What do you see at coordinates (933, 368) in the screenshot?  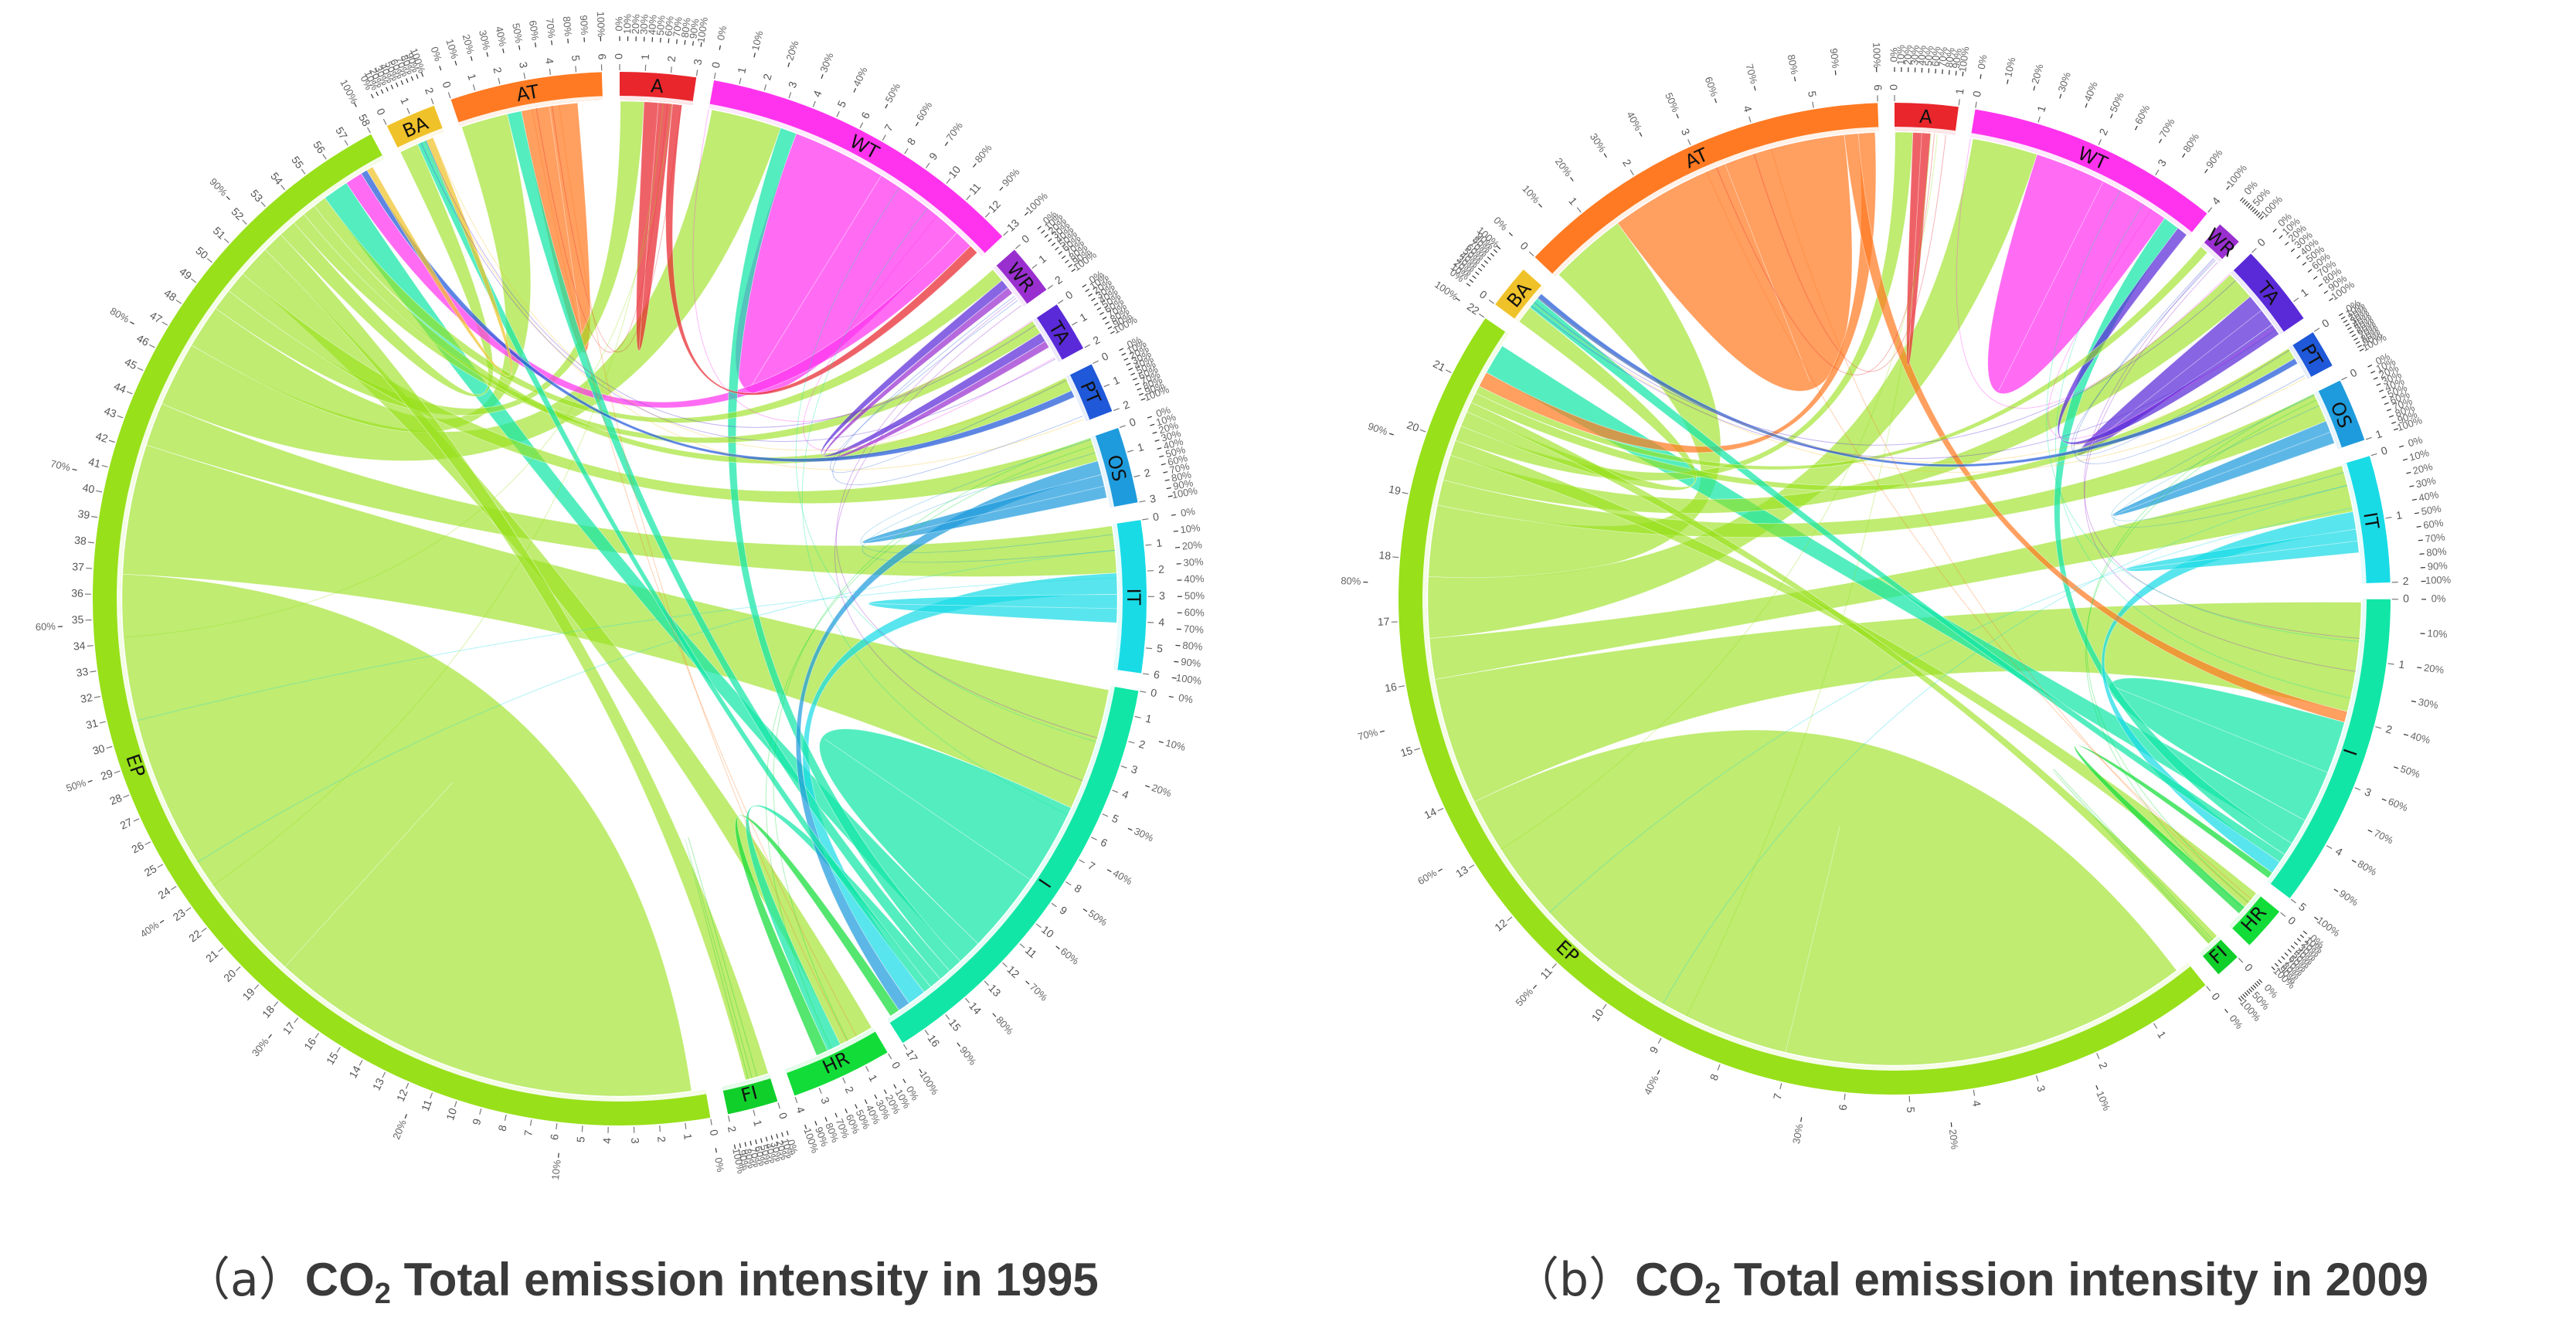 I see `y1995-ribbon-ta-wr` at bounding box center [933, 368].